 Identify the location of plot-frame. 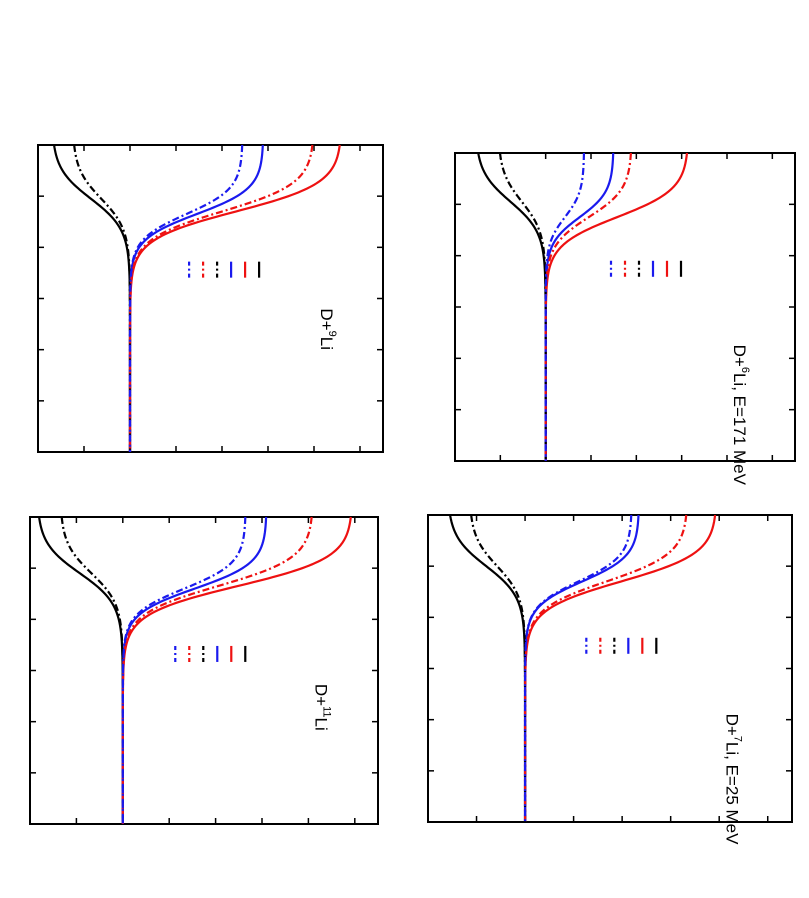
(210, 298).